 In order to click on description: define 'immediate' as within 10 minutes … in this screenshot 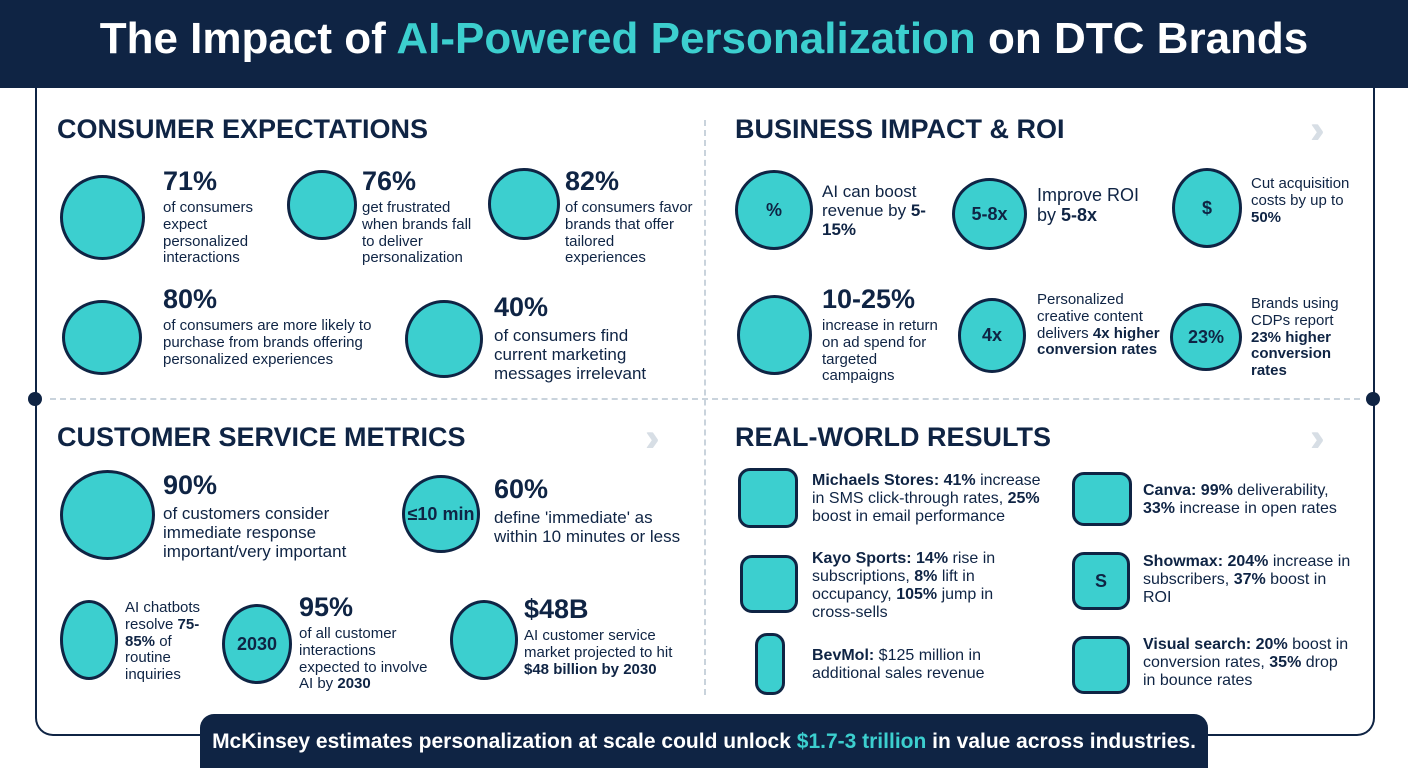, I will do `click(589, 527)`.